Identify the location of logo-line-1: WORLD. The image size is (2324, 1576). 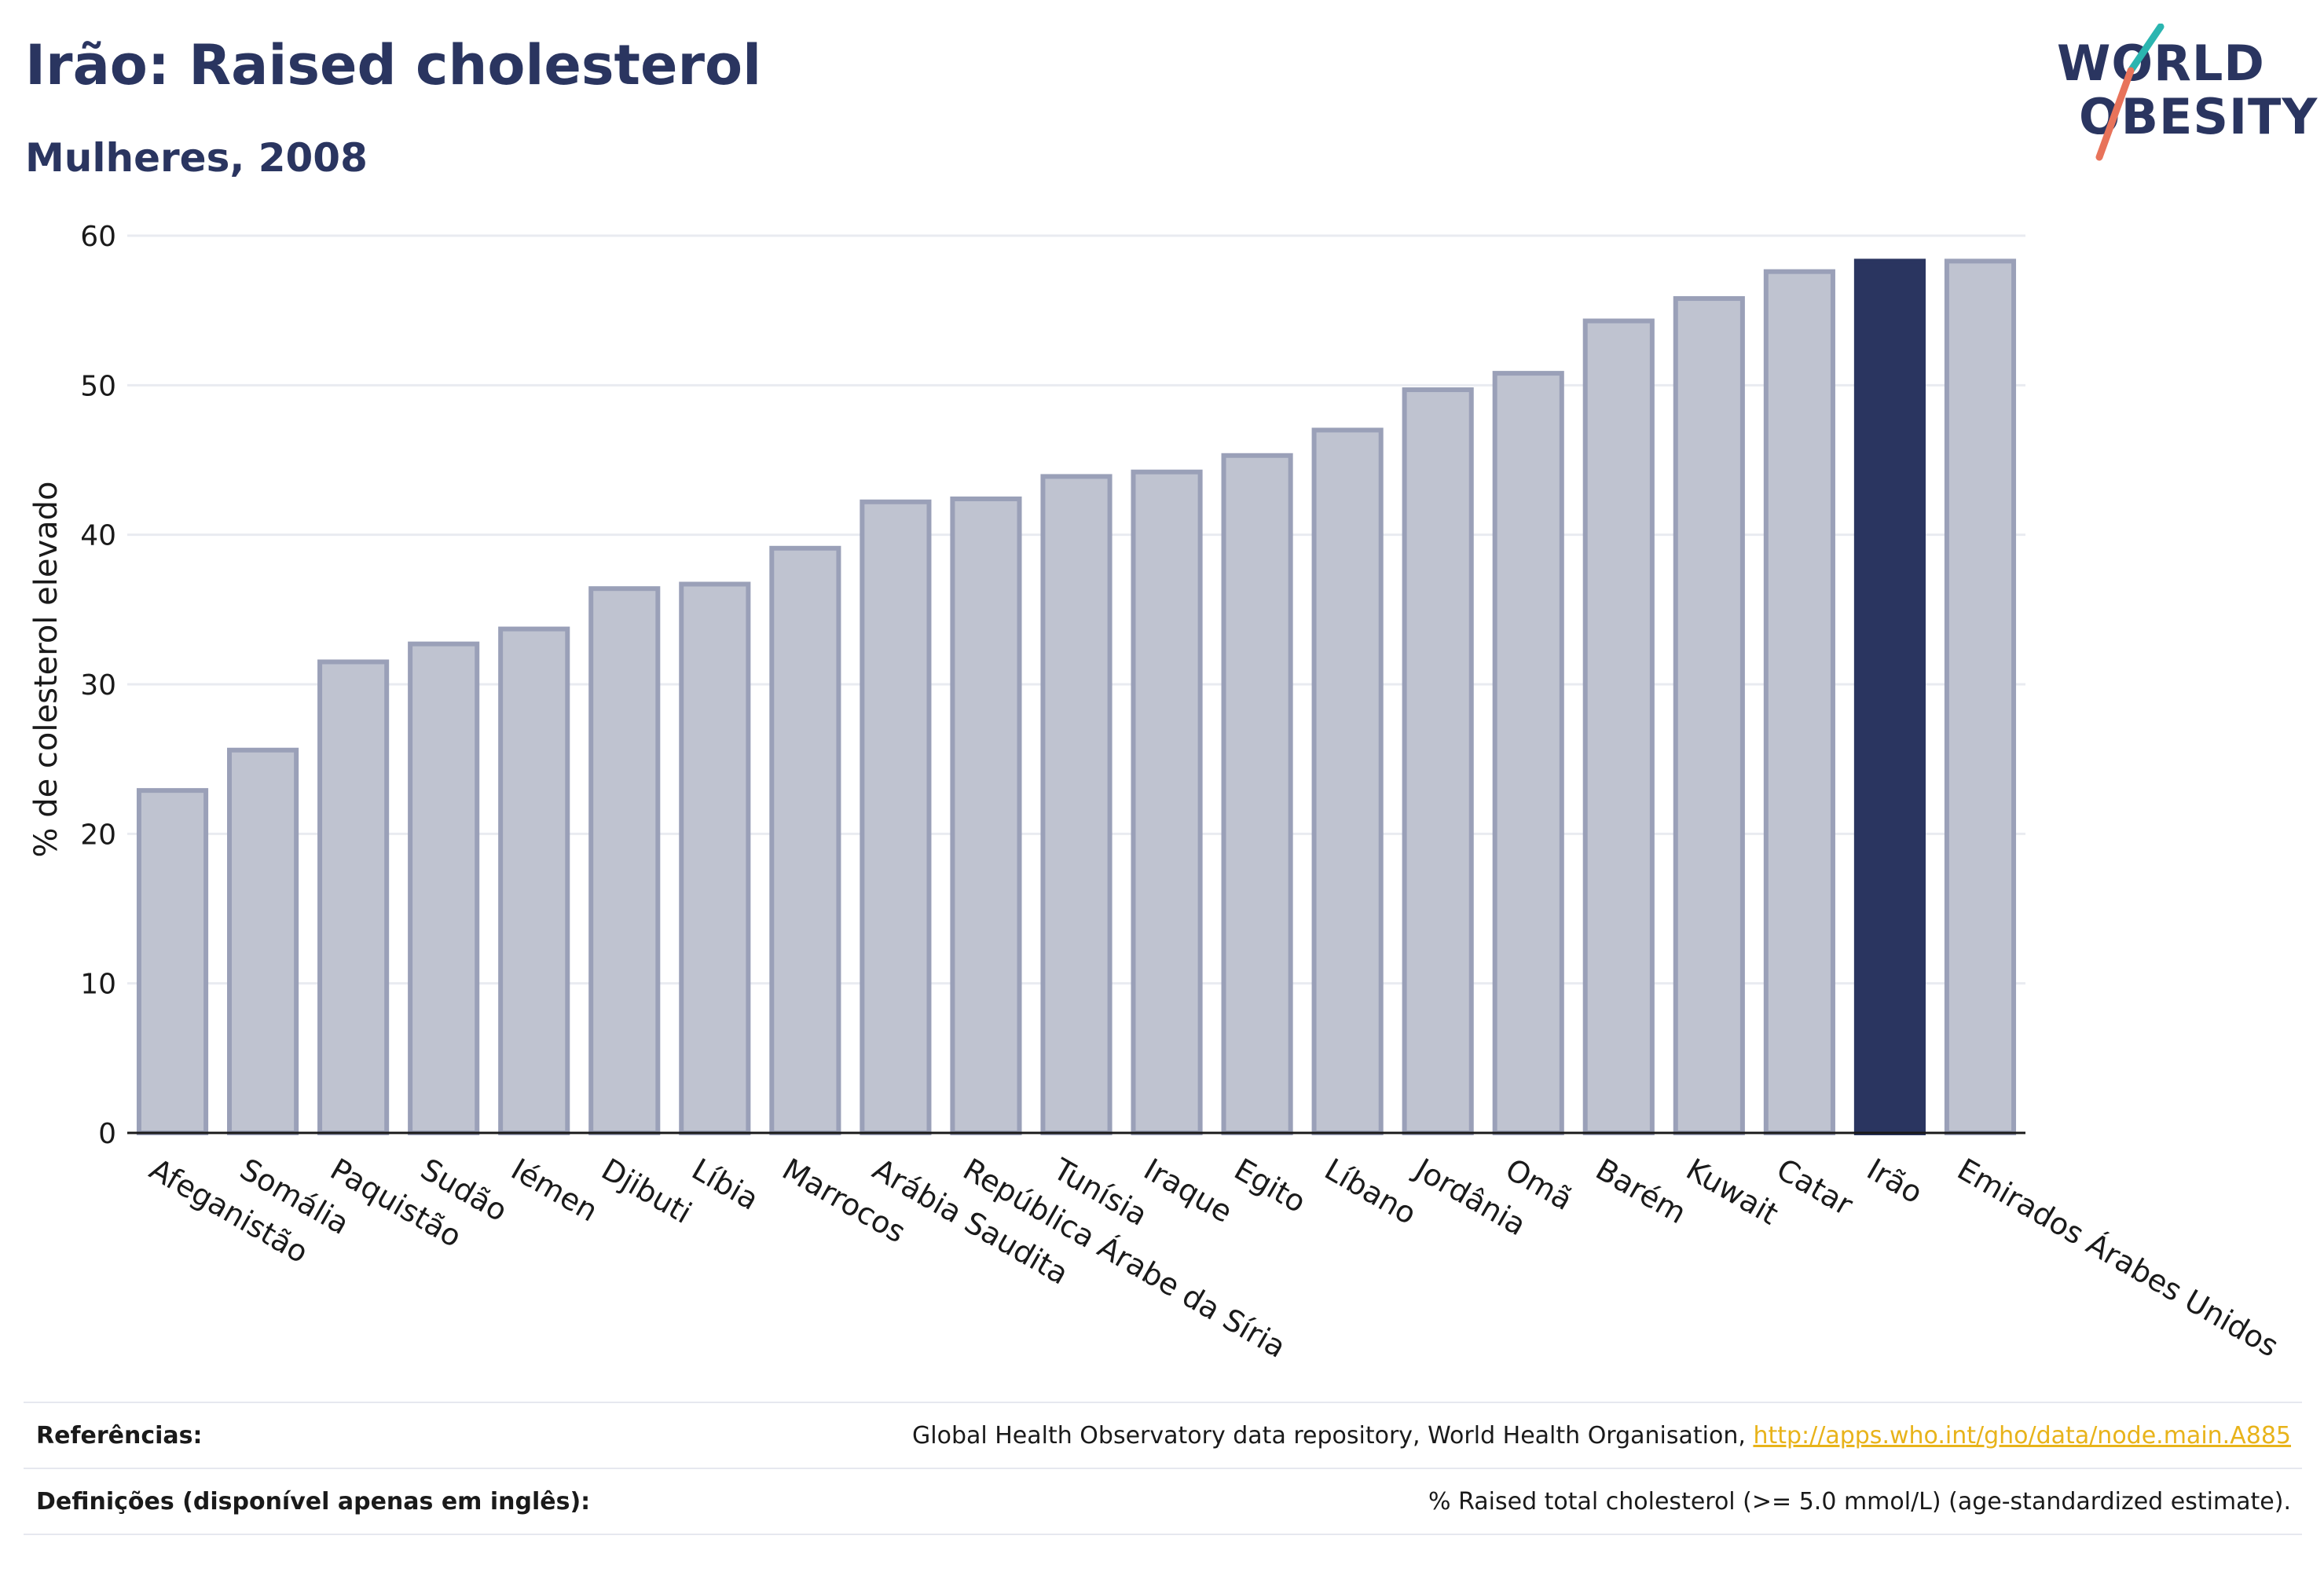
(2161, 63).